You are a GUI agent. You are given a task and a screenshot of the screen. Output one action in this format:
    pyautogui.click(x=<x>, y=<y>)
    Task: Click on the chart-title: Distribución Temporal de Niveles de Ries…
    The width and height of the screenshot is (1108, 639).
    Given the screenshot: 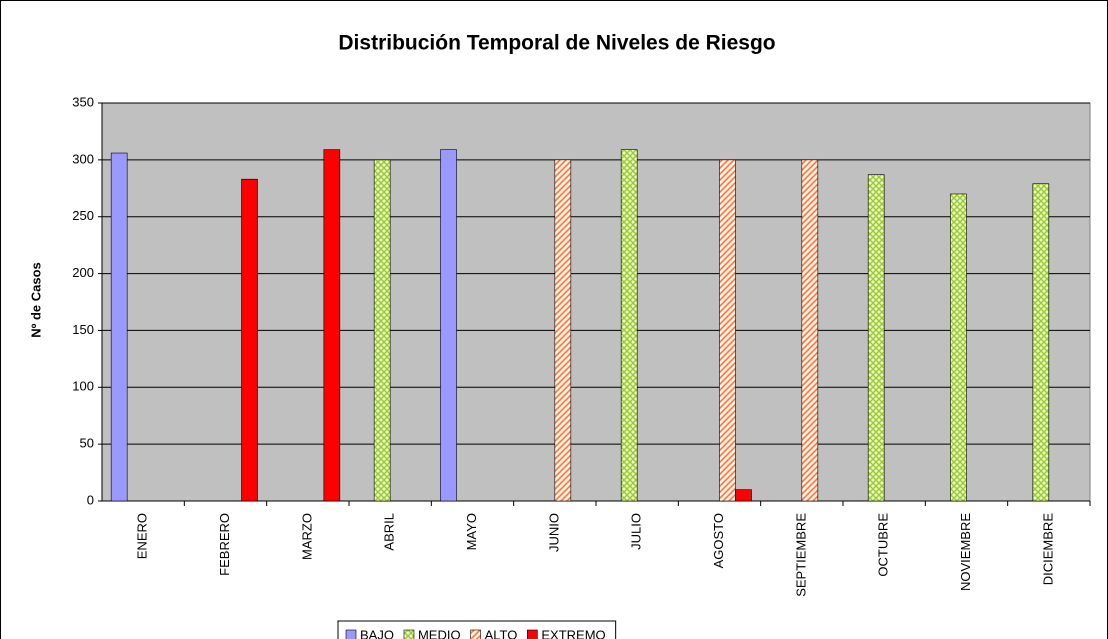 What is the action you would take?
    pyautogui.click(x=556, y=43)
    